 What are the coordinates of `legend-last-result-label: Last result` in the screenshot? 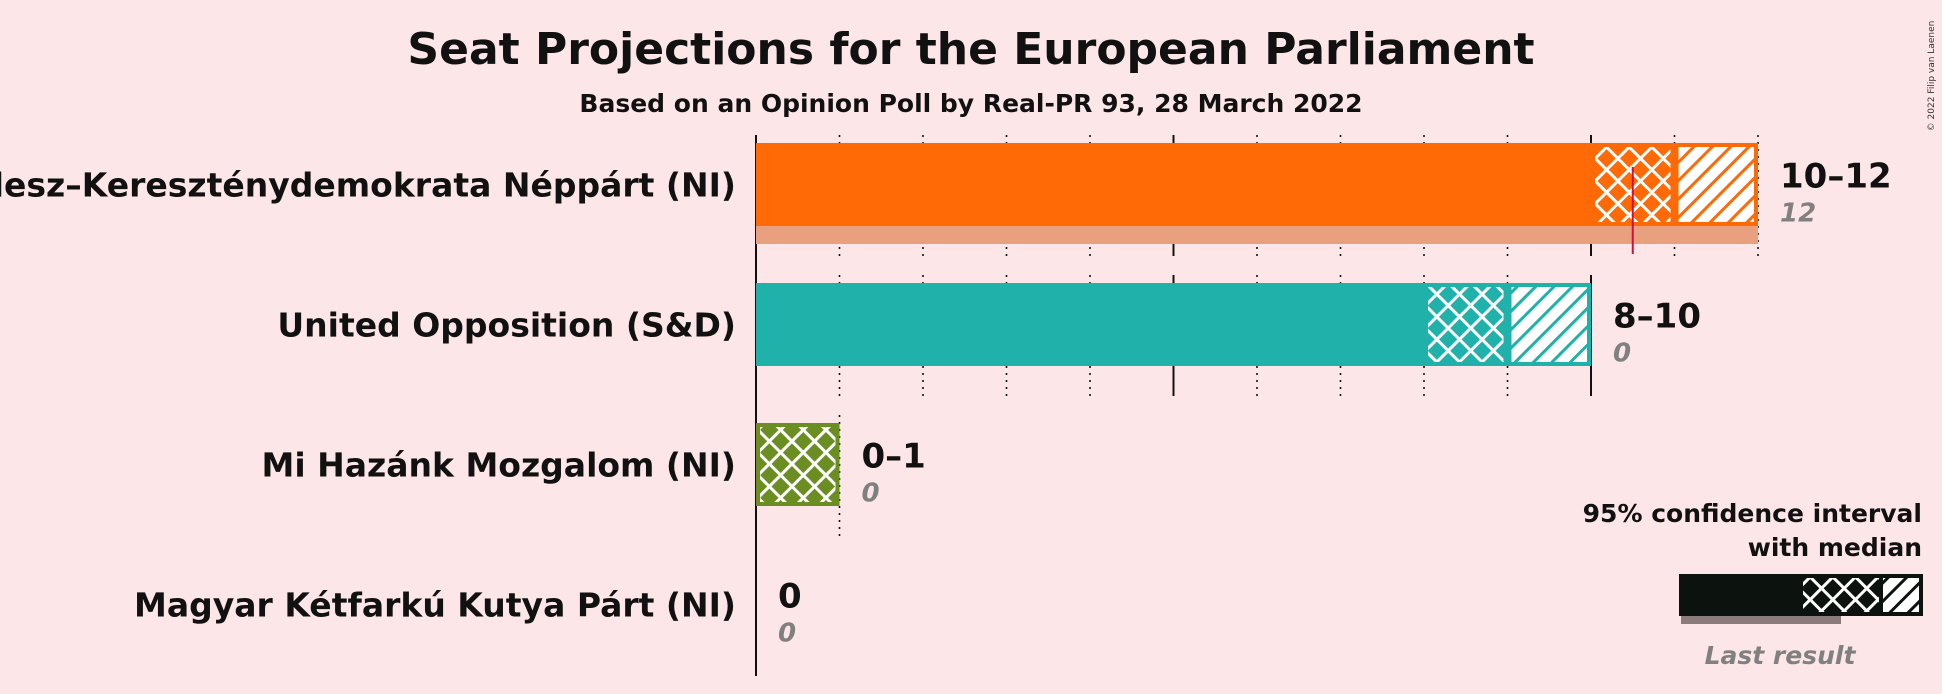 It's located at (1781, 655).